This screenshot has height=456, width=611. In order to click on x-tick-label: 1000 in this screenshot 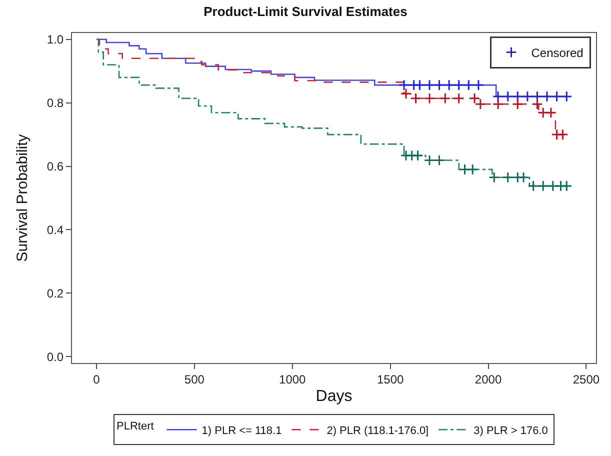, I will do `click(292, 379)`.